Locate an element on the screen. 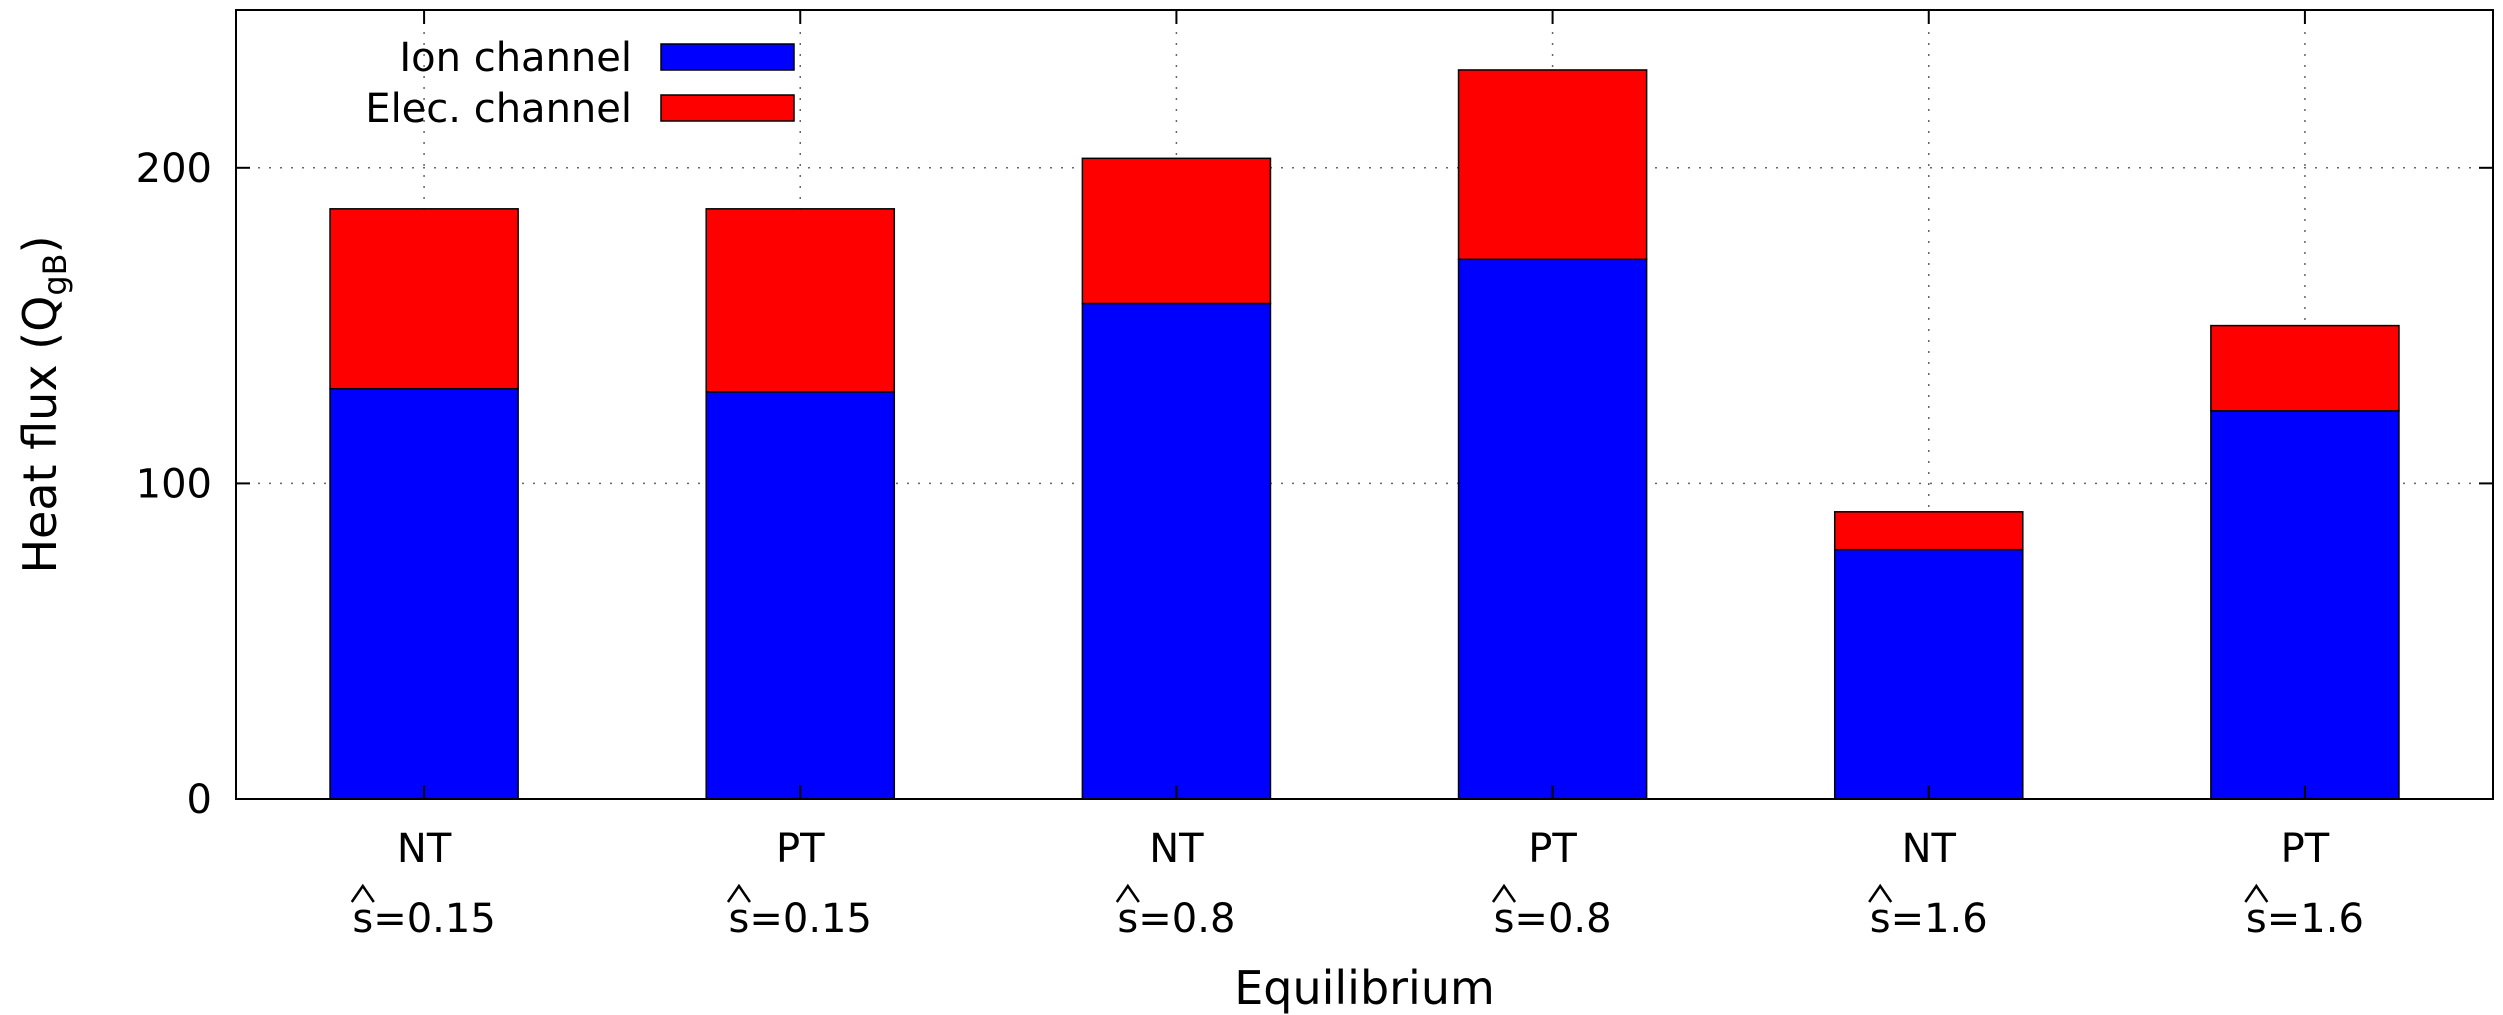 Image resolution: width=2503 pixels, height=1015 pixels. legend-label: Elec. channel is located at coordinates (498, 109).